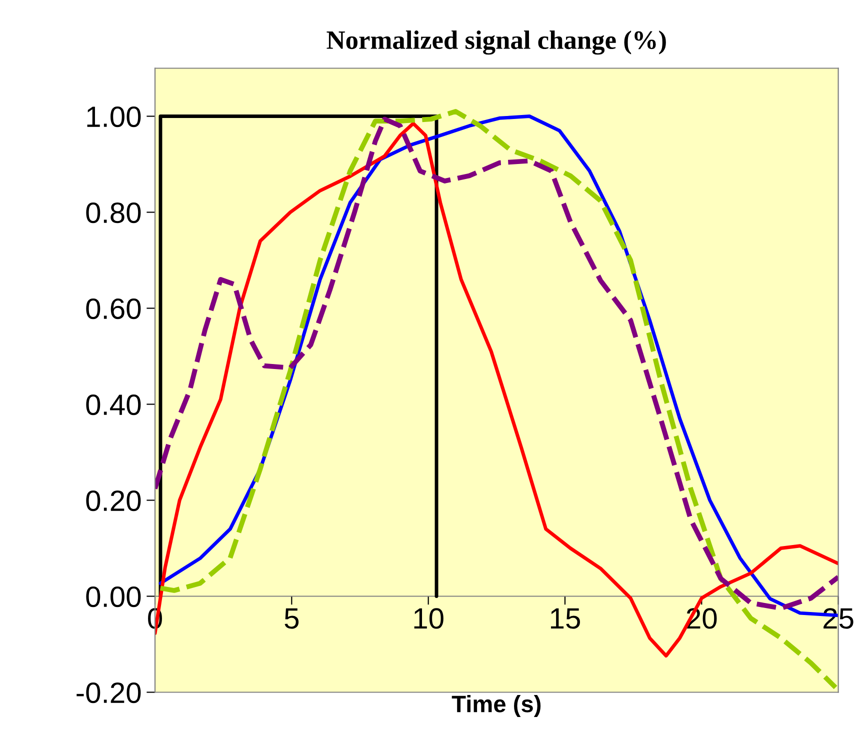 This screenshot has height=750, width=866. What do you see at coordinates (291, 618) in the screenshot?
I see `x-tick-label: 5` at bounding box center [291, 618].